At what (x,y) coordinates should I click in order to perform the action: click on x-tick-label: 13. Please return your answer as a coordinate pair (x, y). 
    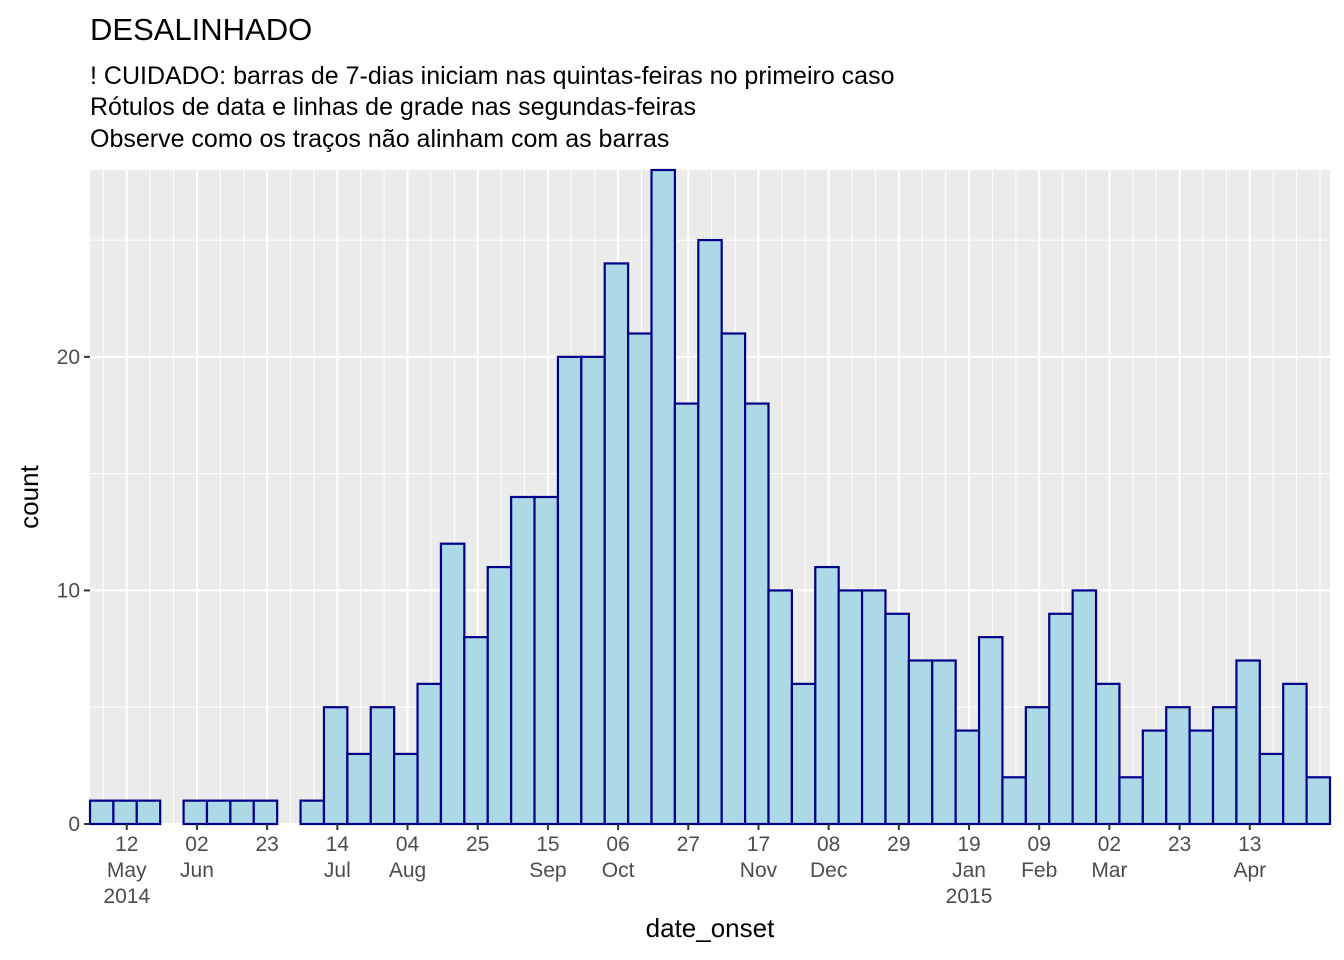
    Looking at the image, I should click on (1249, 844).